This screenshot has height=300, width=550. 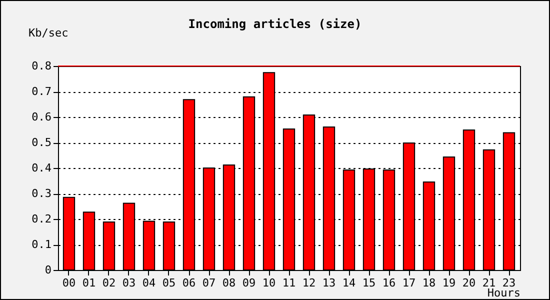 What do you see at coordinates (429, 283) in the screenshot?
I see `x-tick-label: 18` at bounding box center [429, 283].